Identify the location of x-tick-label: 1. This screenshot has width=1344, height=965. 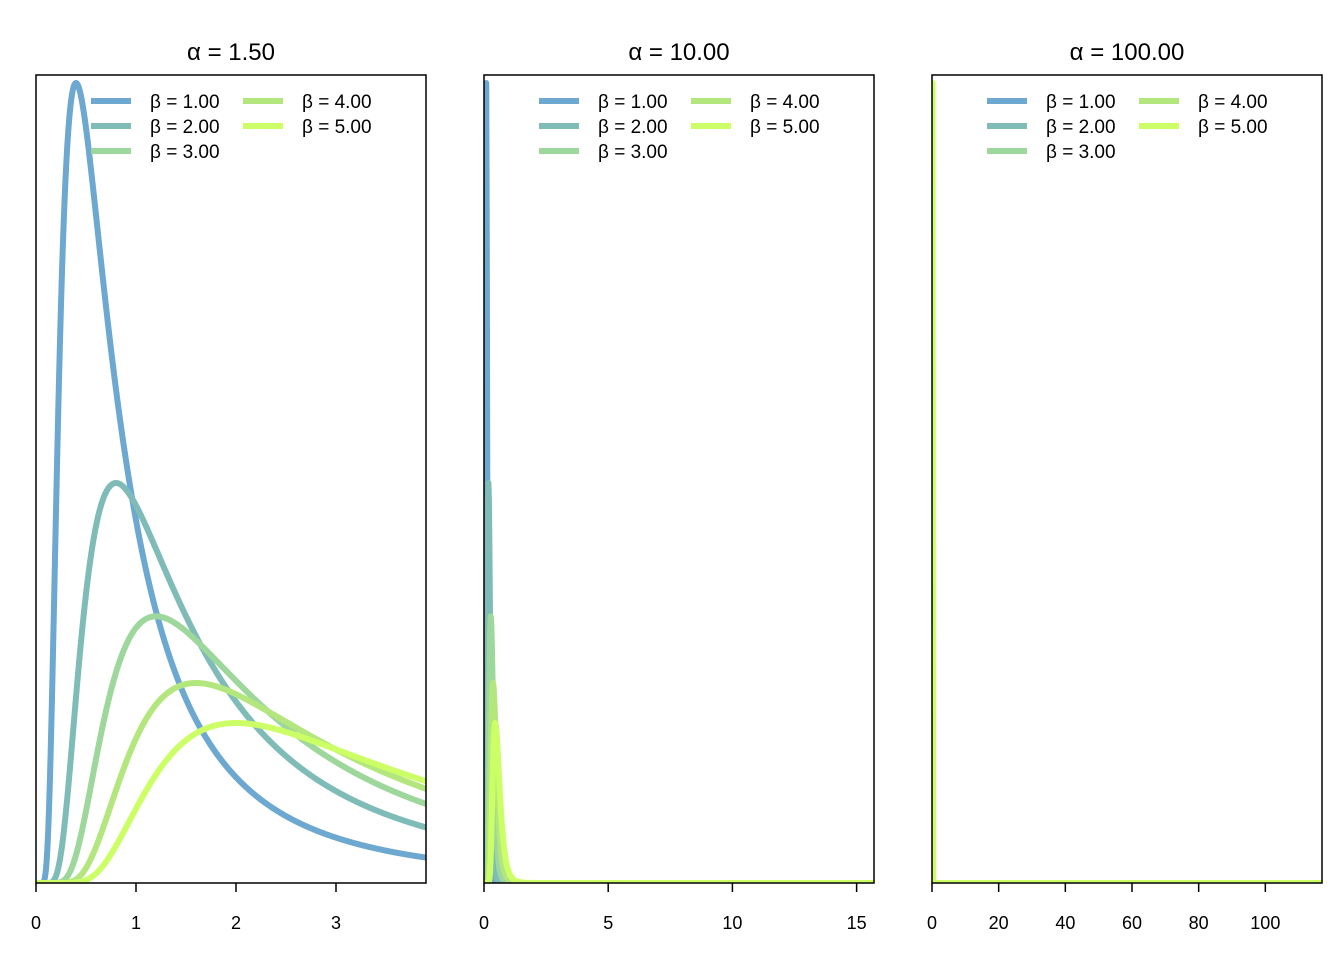
(136, 923).